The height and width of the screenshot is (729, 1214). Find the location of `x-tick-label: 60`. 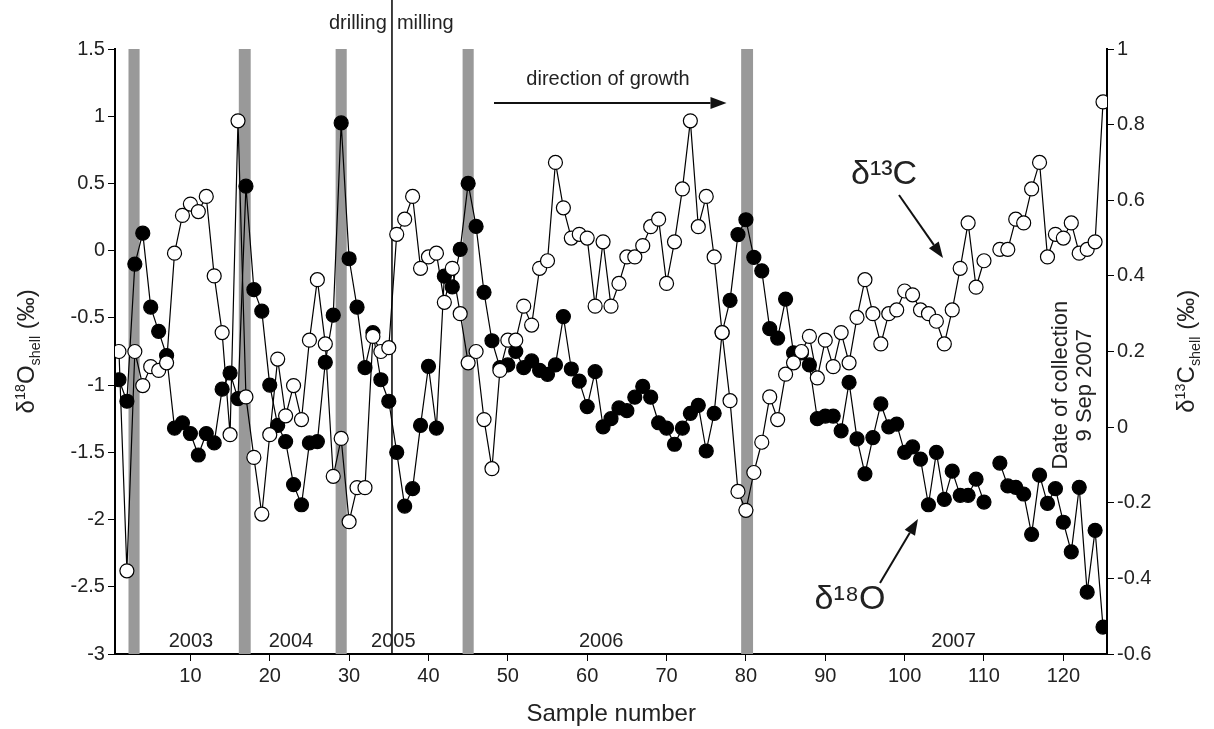

x-tick-label: 60 is located at coordinates (587, 674).